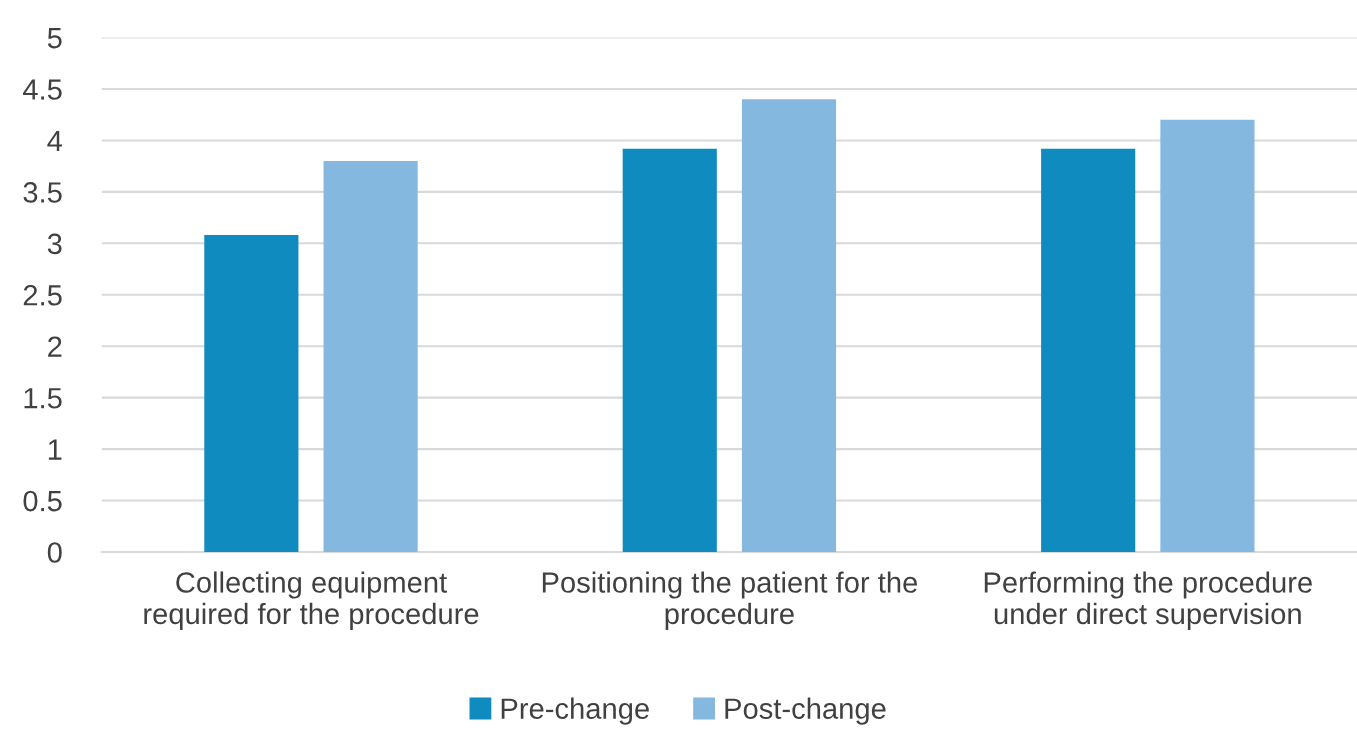 Image resolution: width=1357 pixels, height=751 pixels. What do you see at coordinates (42, 192) in the screenshot?
I see `y-tick-label: 3.5` at bounding box center [42, 192].